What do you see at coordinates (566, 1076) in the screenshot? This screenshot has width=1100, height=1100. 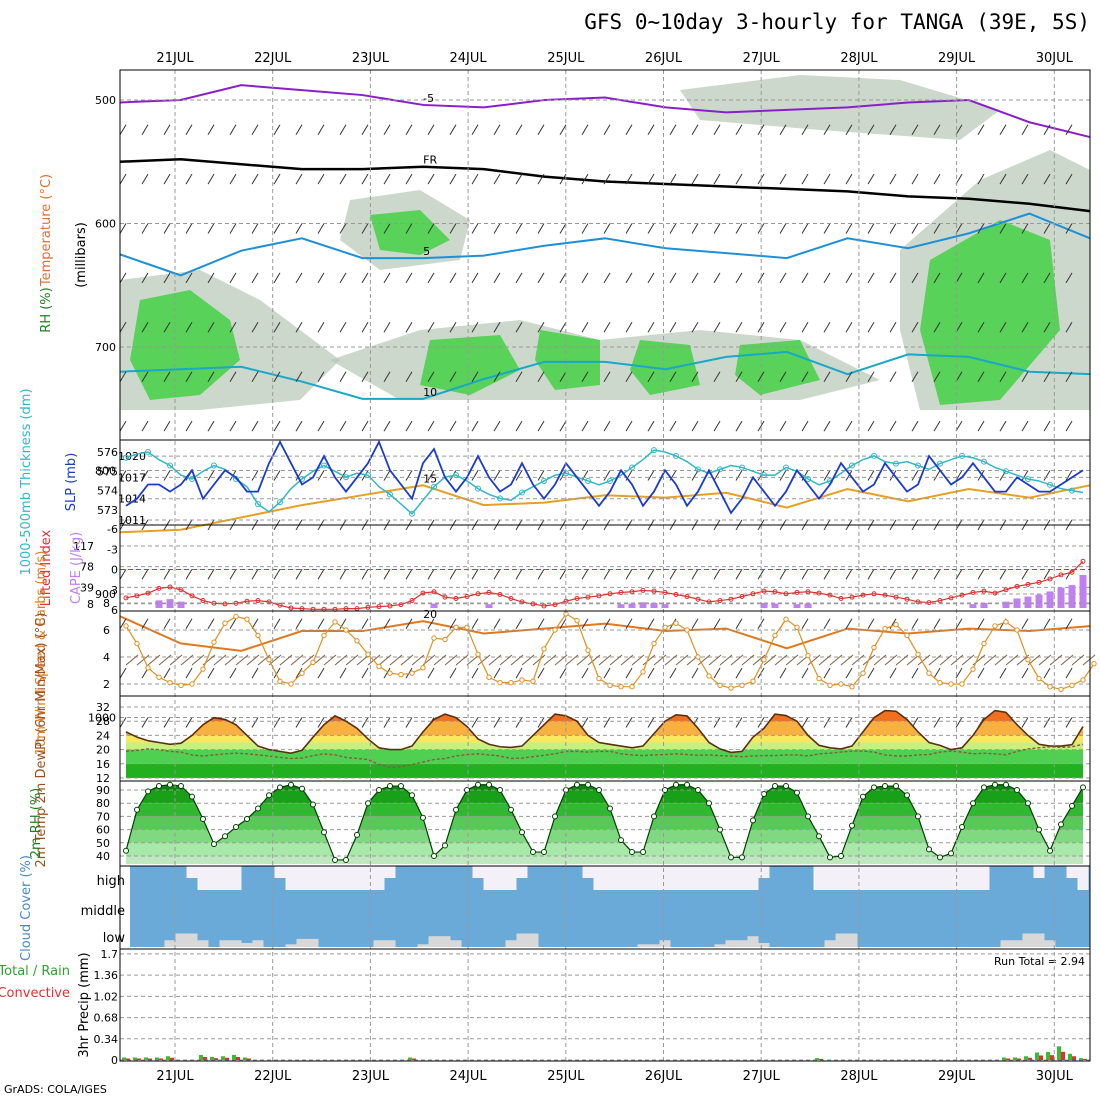 I see `date-label-bottom: 25JUL` at bounding box center [566, 1076].